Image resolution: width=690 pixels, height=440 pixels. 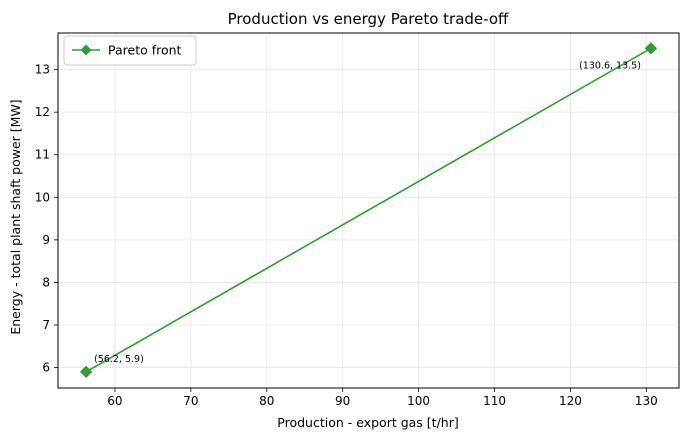 I want to click on chart-title: Production vs energy Pareto trade-off, so click(x=368, y=19).